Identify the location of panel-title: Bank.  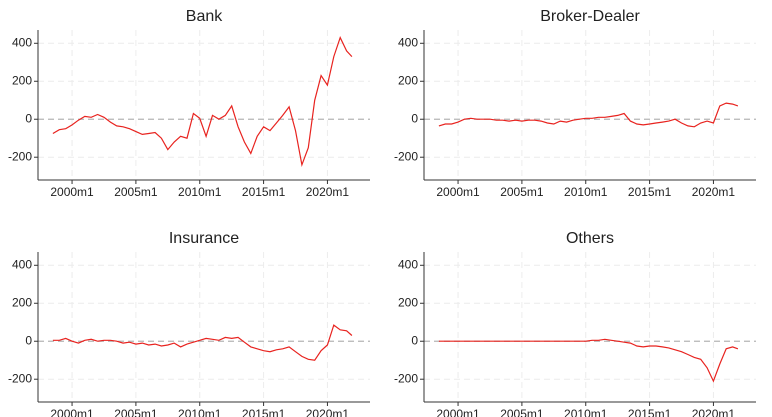
(204, 16).